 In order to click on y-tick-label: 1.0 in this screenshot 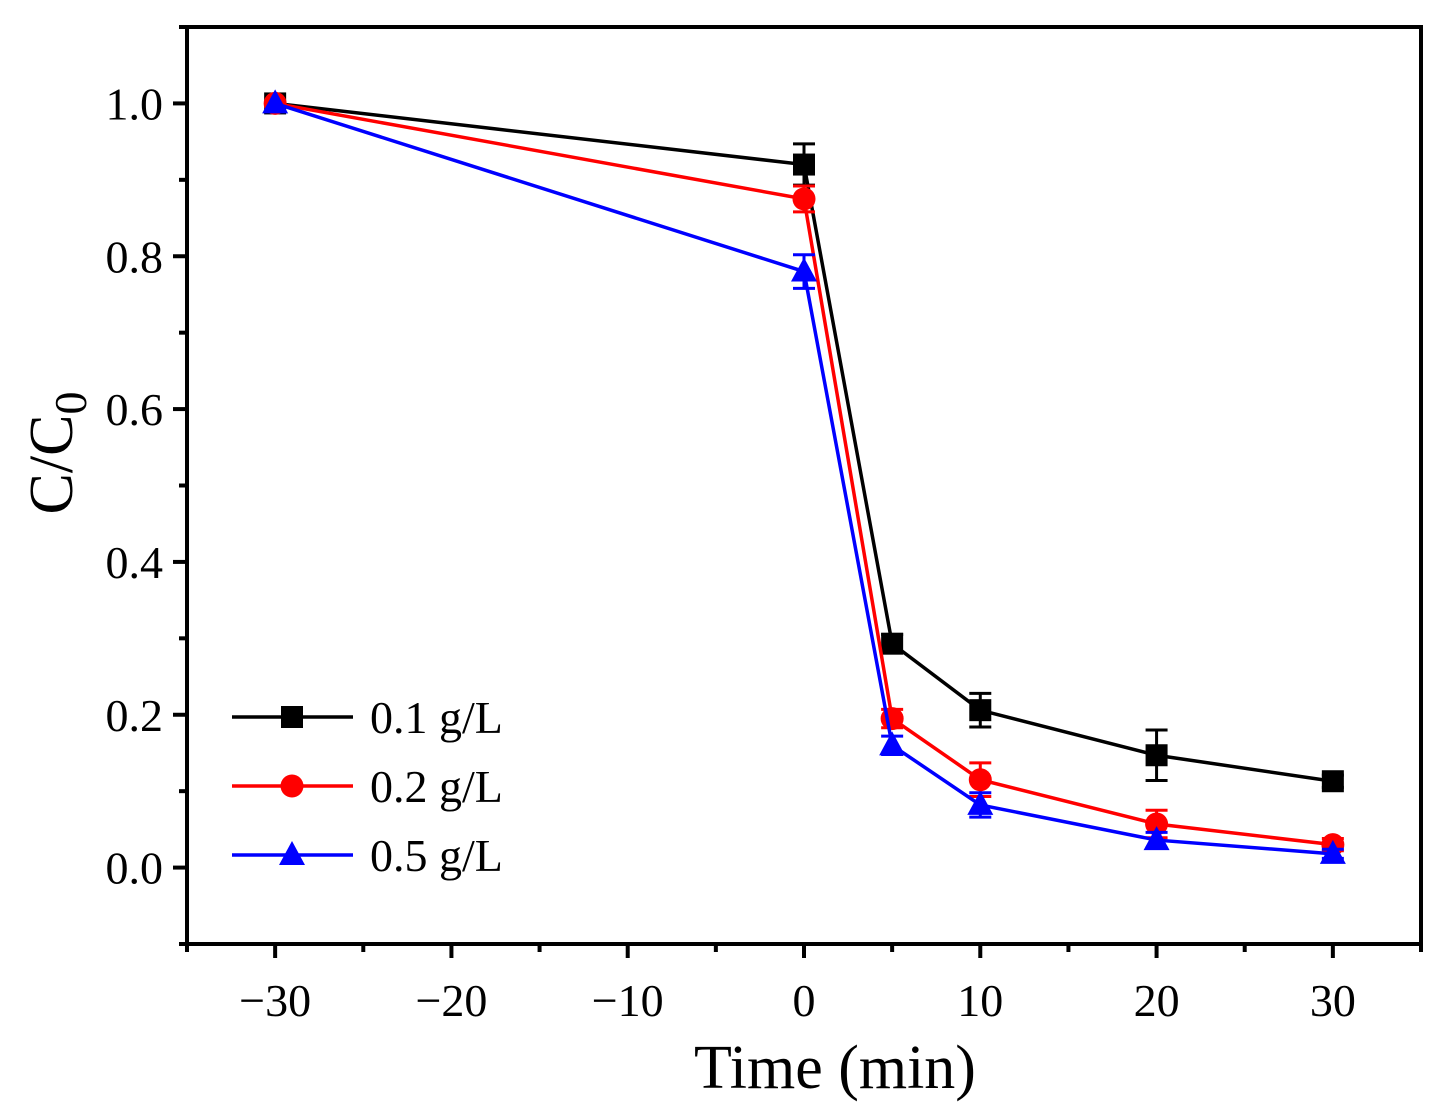, I will do `click(135, 103)`.